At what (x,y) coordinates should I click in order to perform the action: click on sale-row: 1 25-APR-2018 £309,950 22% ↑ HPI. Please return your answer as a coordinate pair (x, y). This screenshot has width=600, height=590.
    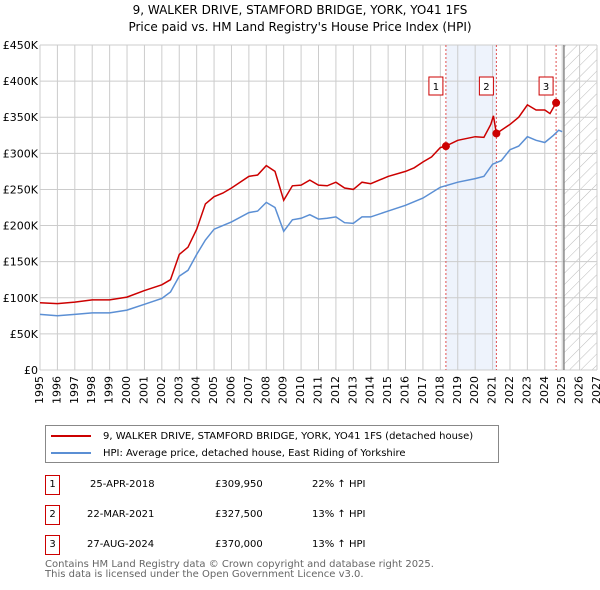
    Looking at the image, I should click on (255, 485).